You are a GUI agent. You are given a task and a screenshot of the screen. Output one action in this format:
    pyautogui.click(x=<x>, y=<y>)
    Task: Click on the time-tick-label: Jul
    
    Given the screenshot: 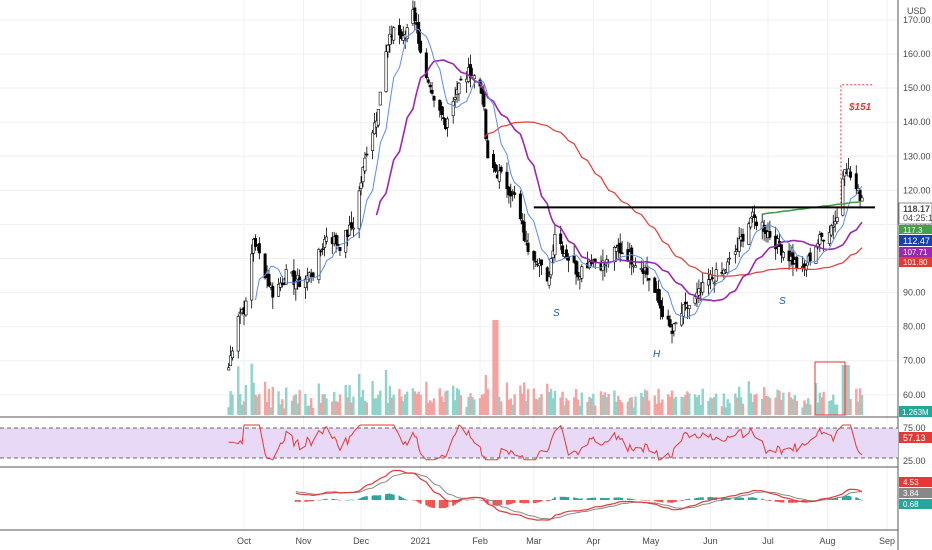 What is the action you would take?
    pyautogui.click(x=768, y=541)
    